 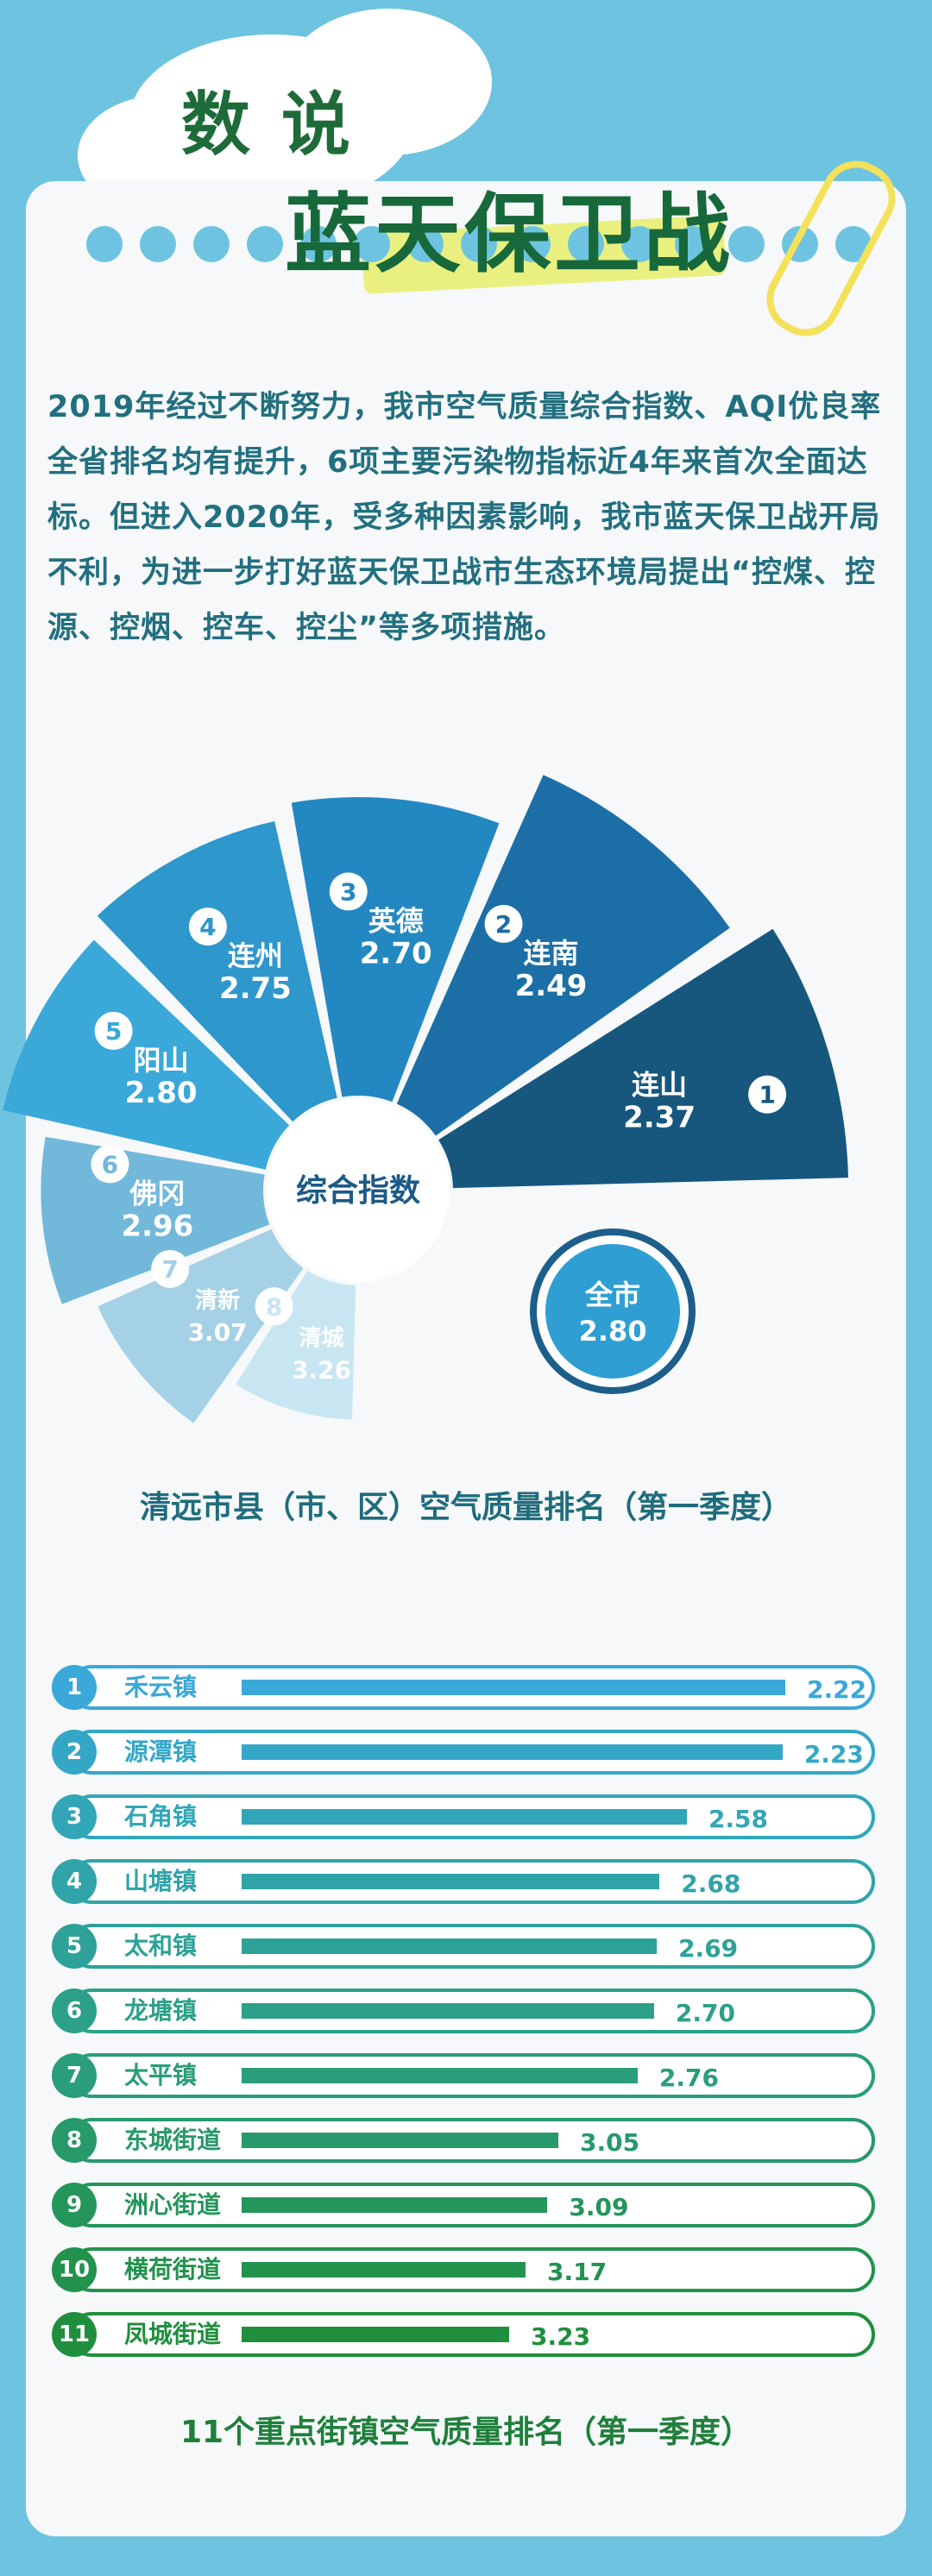 I want to click on bar-row: 9 洲心街道 3.09, so click(x=470, y=2205).